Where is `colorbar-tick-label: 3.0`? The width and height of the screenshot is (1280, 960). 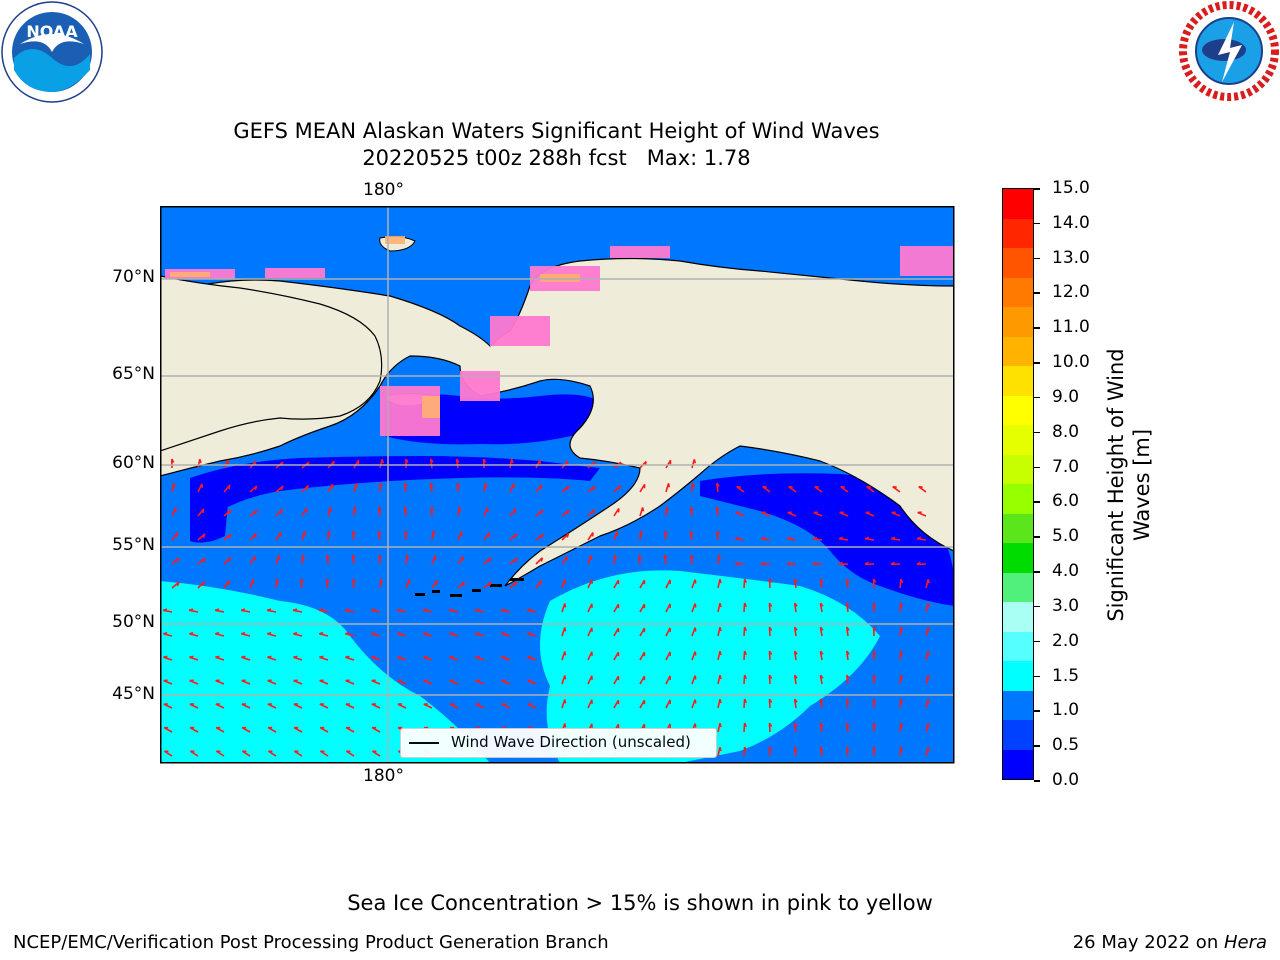 colorbar-tick-label: 3.0 is located at coordinates (1066, 605).